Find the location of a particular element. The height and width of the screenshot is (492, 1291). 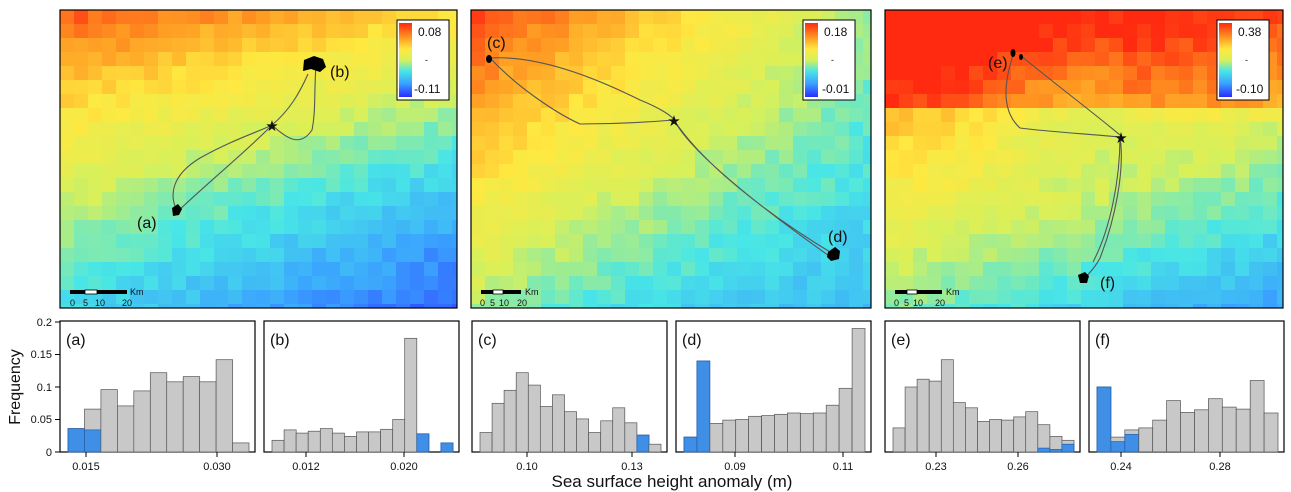

foraging-track-2: ★ is located at coordinates (663, 158).